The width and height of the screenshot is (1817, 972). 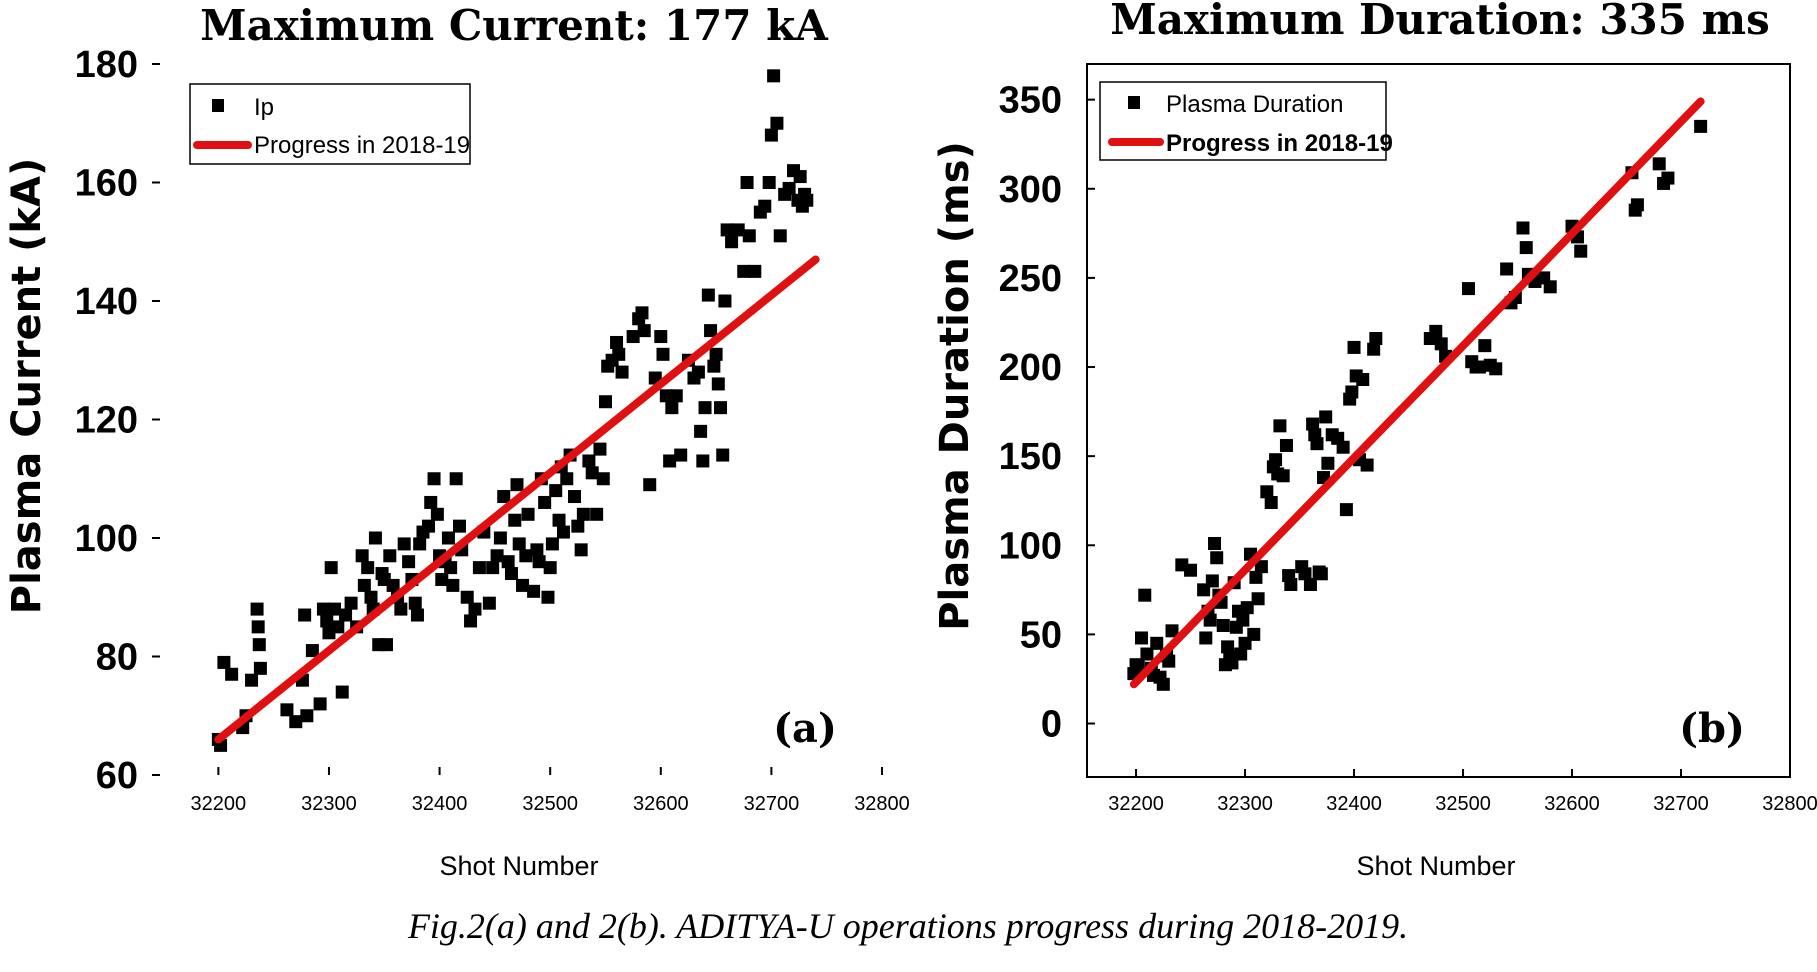 I want to click on chart-b-y-tick-label: 200, so click(x=1030, y=368).